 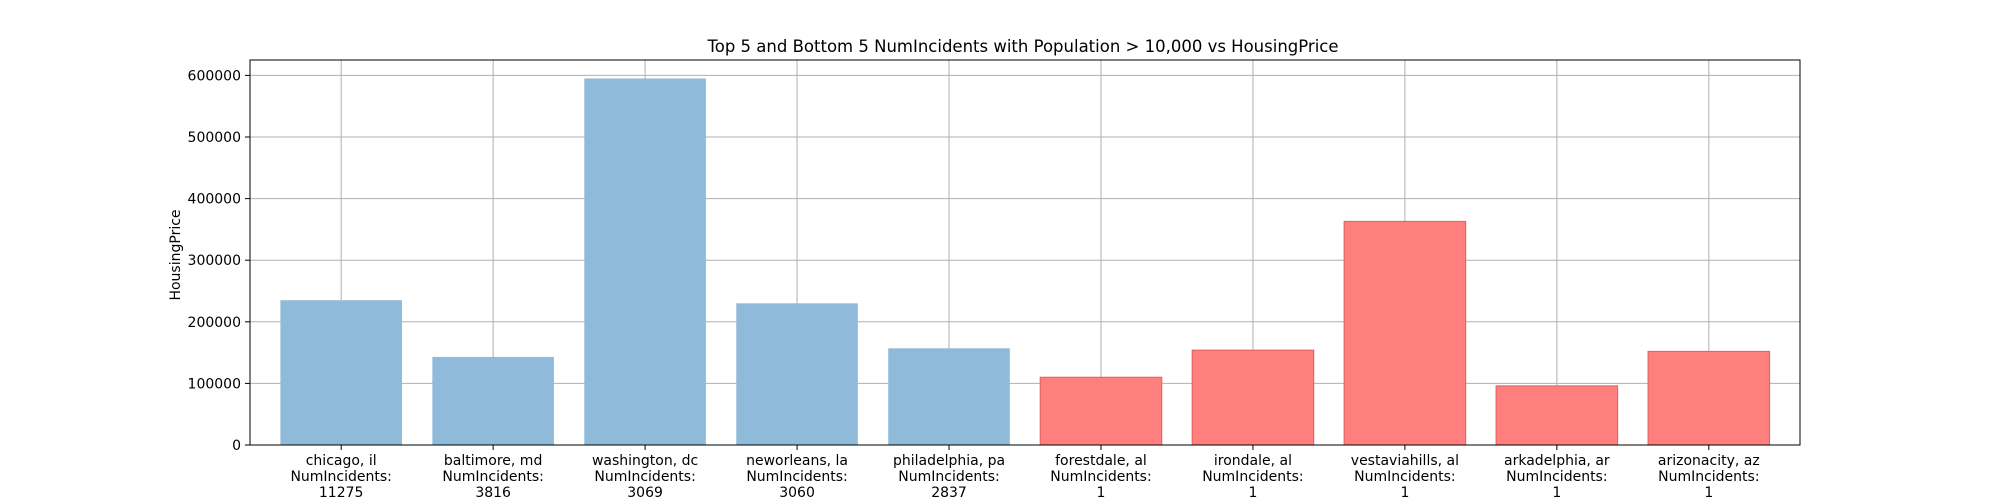 I want to click on y-tick-label: 0, so click(x=236, y=446).